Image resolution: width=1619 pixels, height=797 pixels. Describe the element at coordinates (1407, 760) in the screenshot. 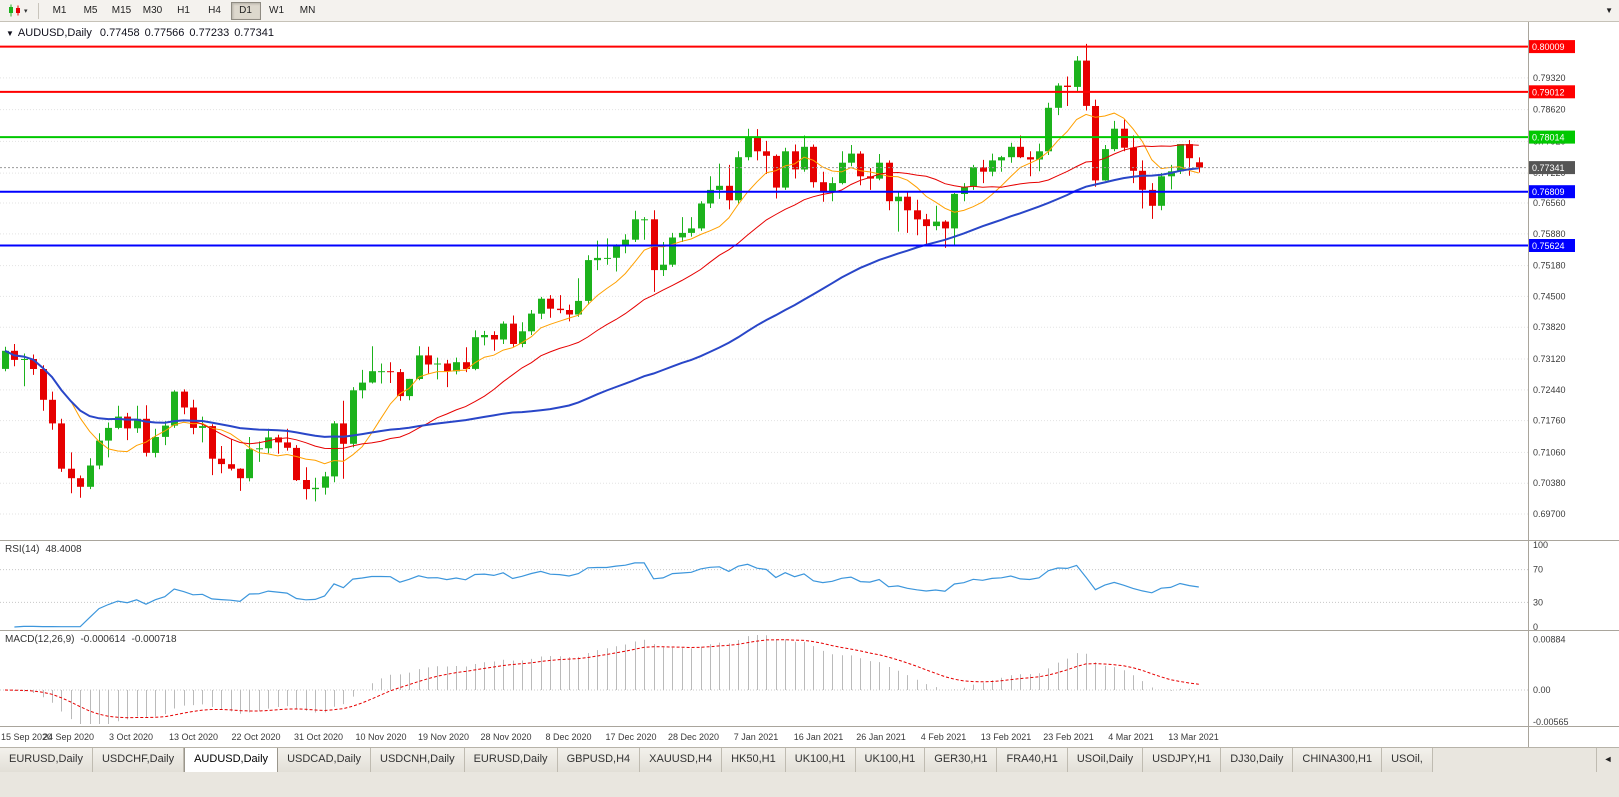

I see `bottom-tab-usoil-: USOil,` at that location.